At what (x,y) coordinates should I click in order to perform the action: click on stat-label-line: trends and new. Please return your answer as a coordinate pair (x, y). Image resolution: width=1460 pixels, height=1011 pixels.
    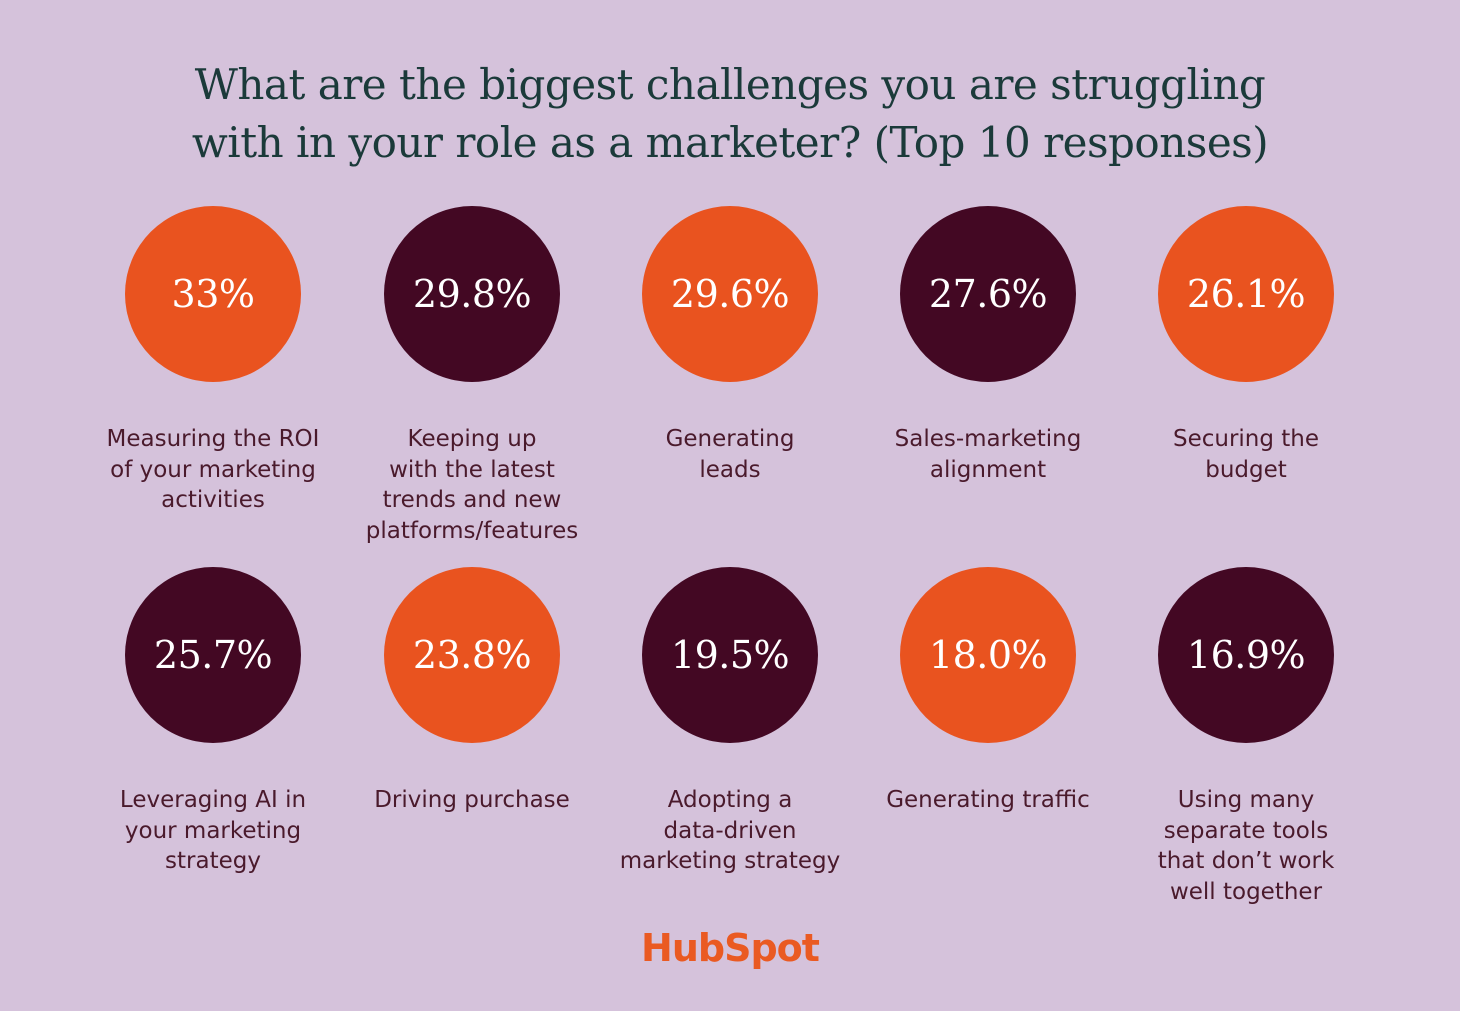
    Looking at the image, I should click on (472, 500).